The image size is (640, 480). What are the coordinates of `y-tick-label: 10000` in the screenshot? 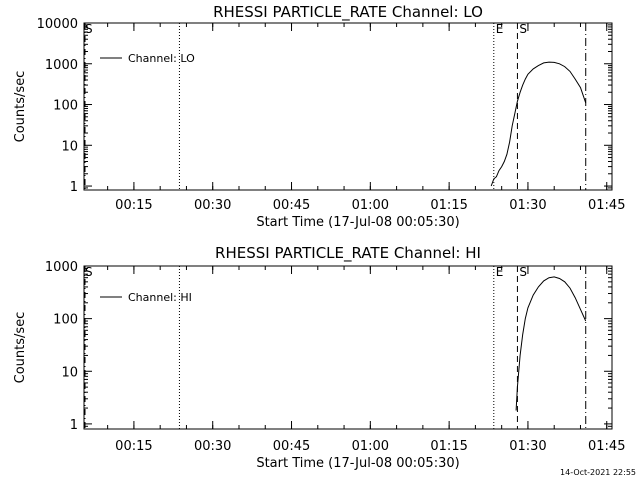 It's located at (57, 24).